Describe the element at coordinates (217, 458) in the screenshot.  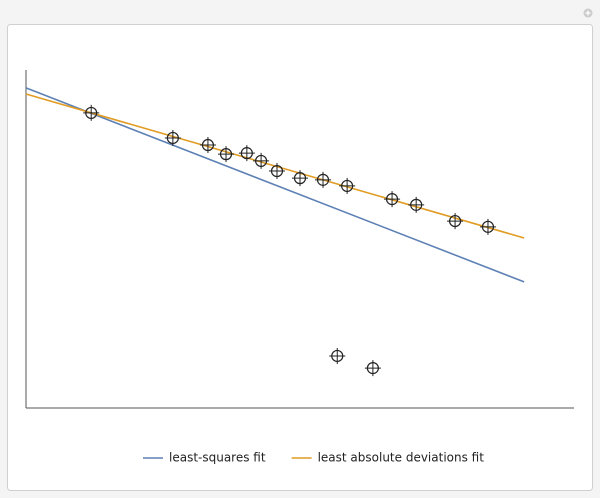
I see `legend-label: least-squares fit` at that location.